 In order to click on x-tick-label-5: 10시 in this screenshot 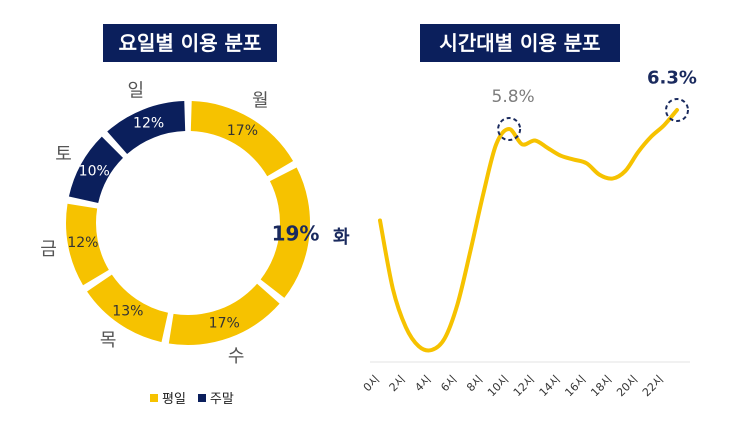, I will do `click(498, 386)`.